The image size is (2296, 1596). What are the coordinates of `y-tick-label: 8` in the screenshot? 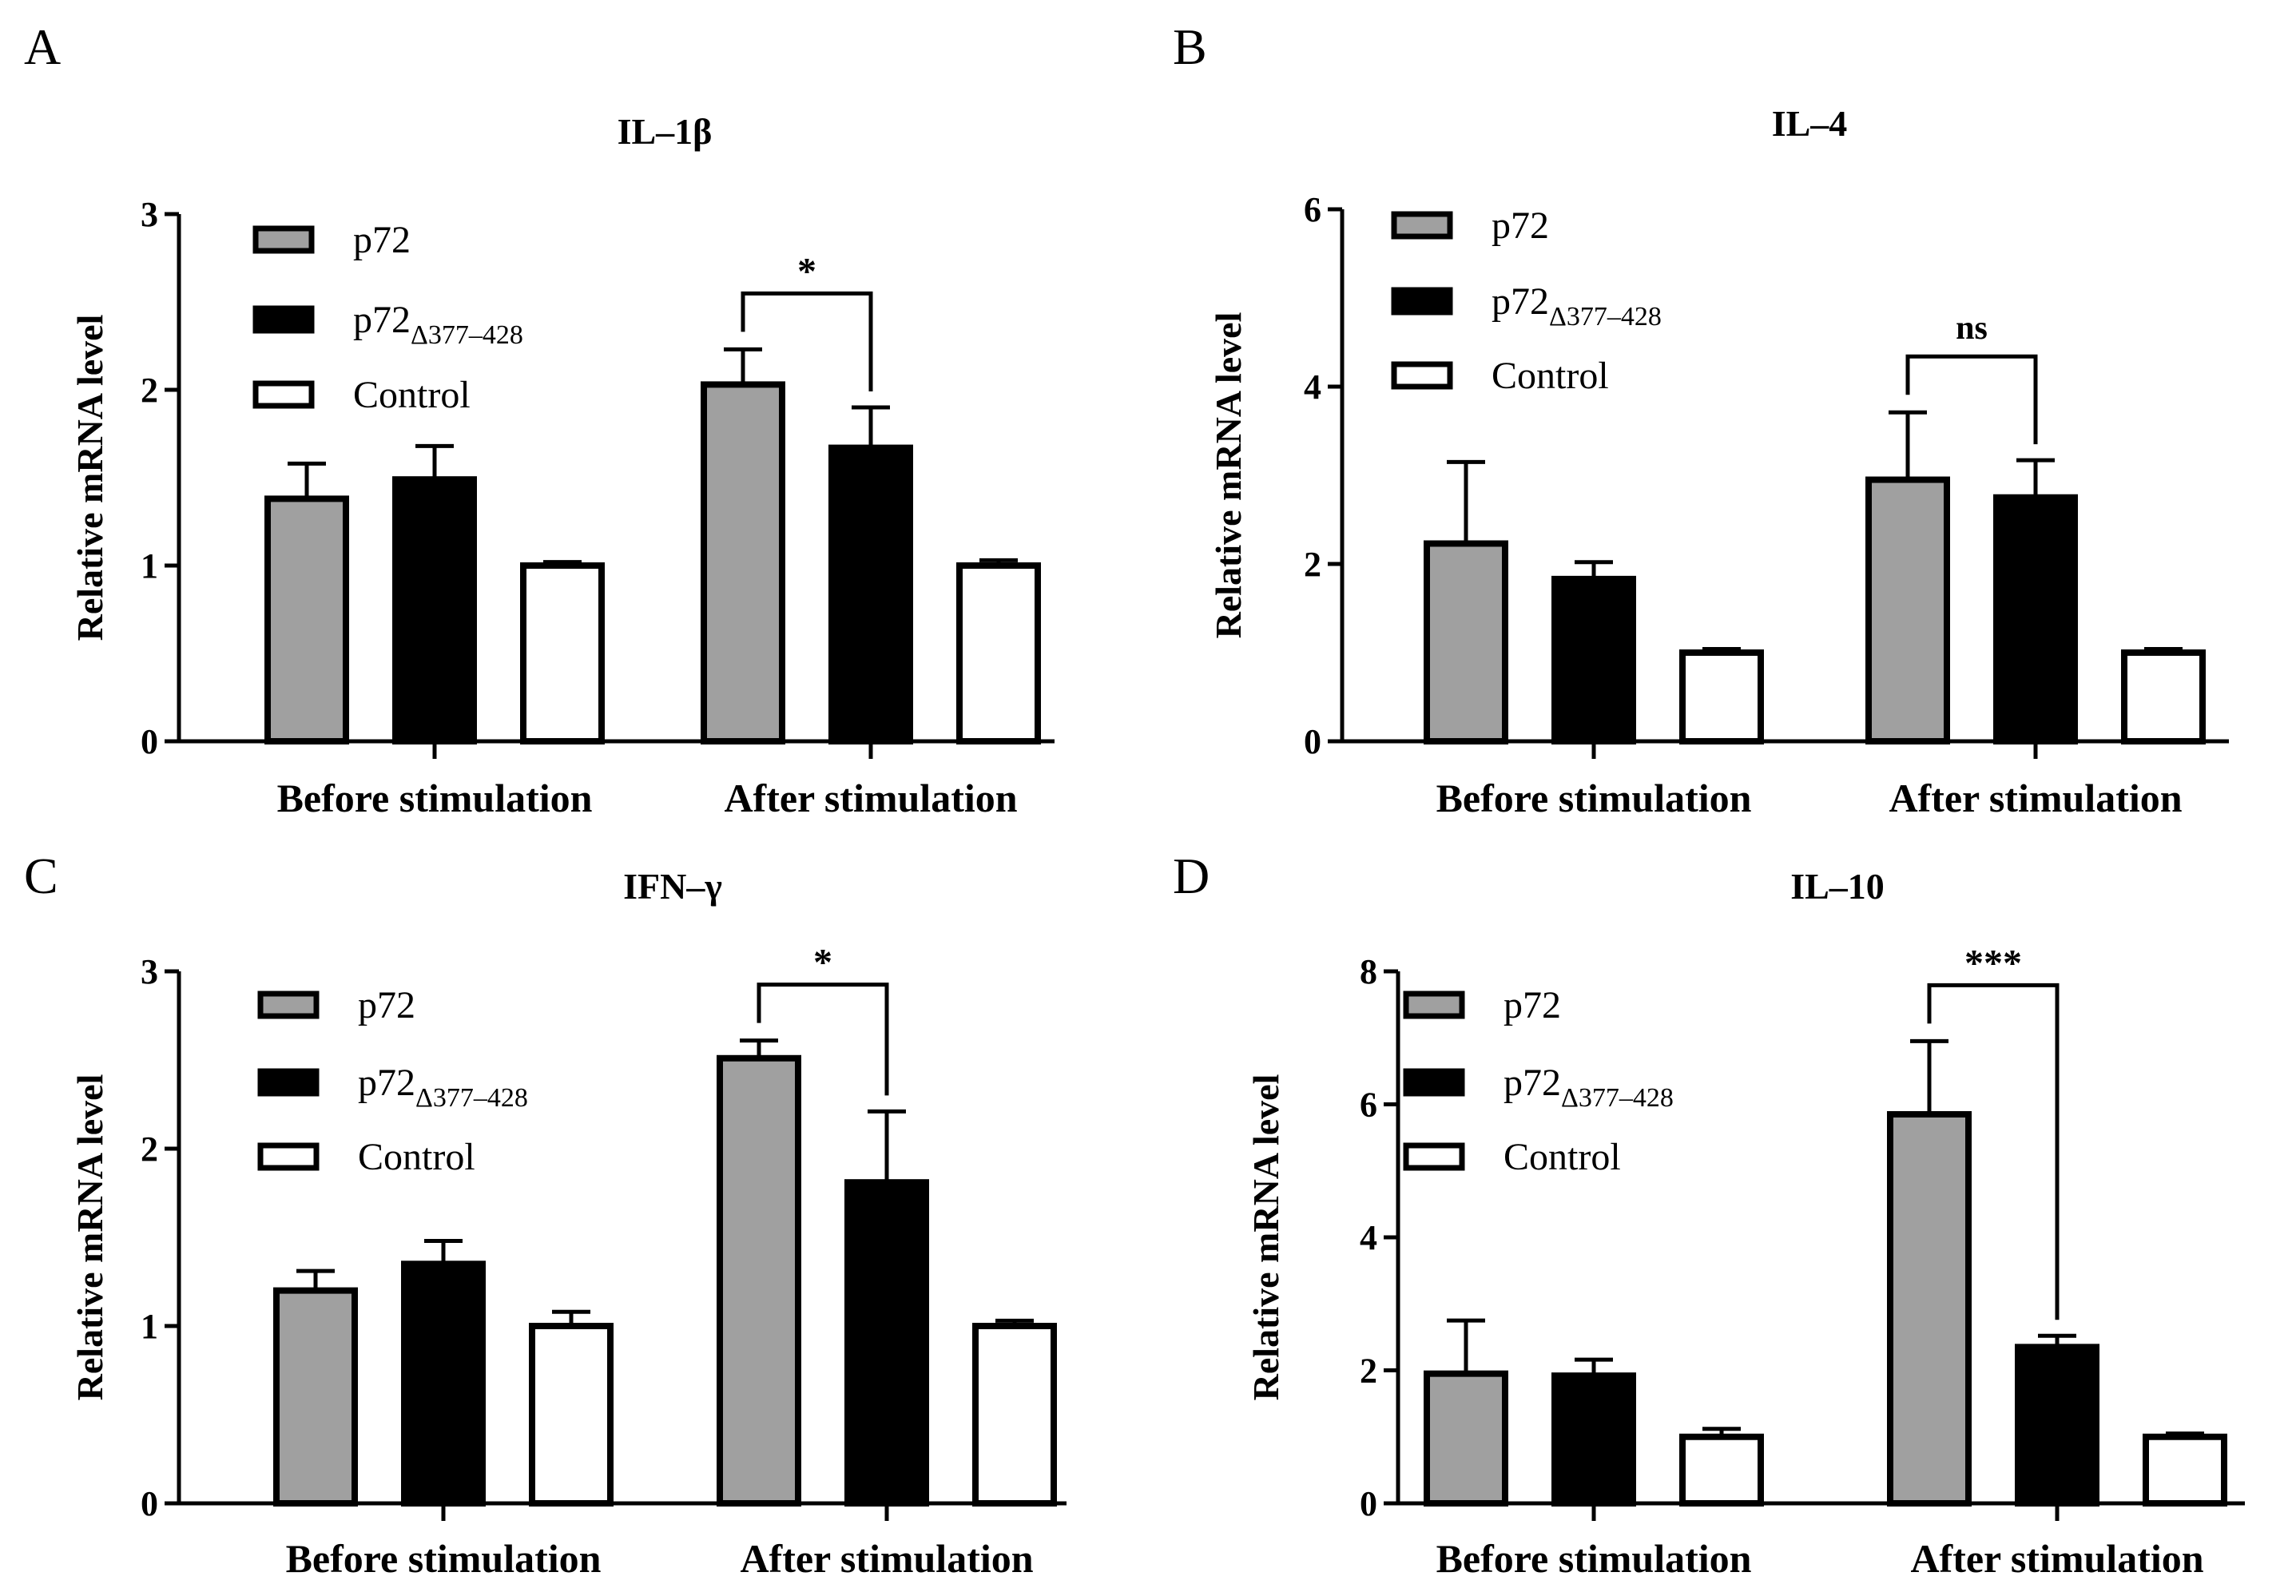 It's located at (1368, 971).